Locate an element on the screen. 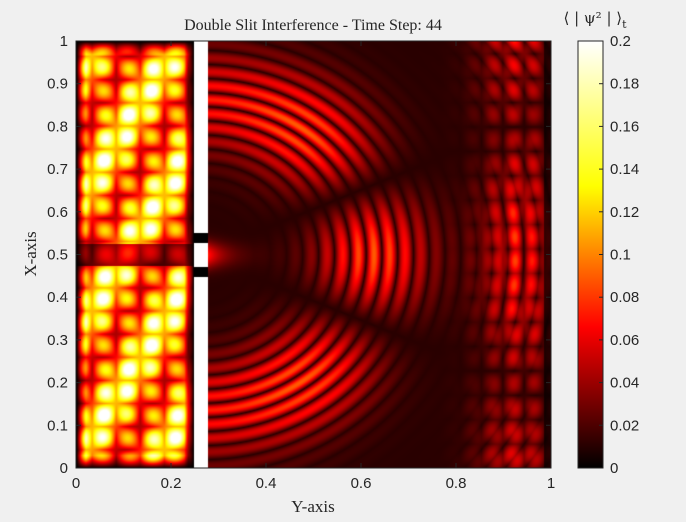 The height and width of the screenshot is (522, 686). colorbar-tick-label: 0.1 is located at coordinates (620, 255).